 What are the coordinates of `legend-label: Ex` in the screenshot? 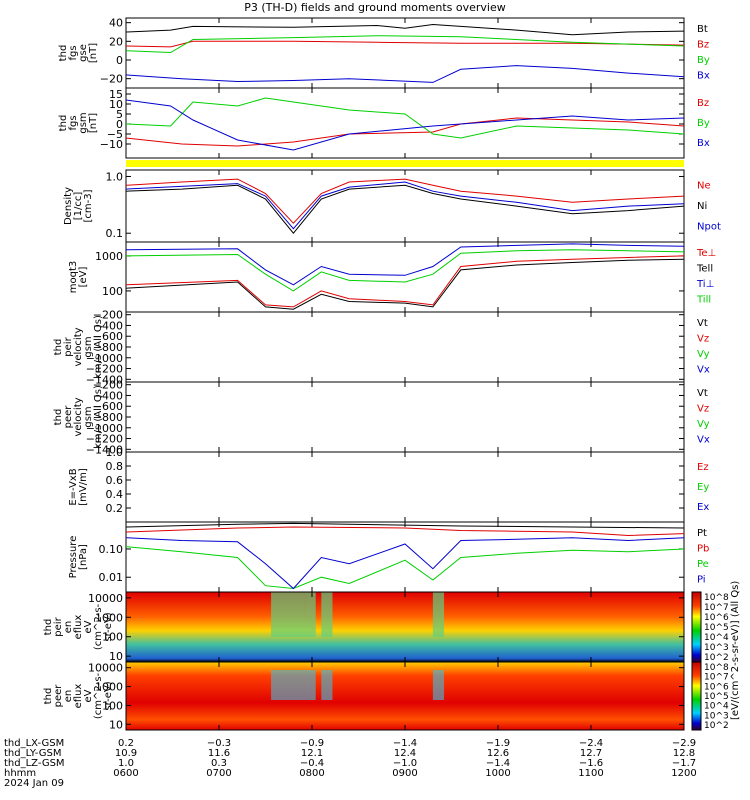 It's located at (703, 507).